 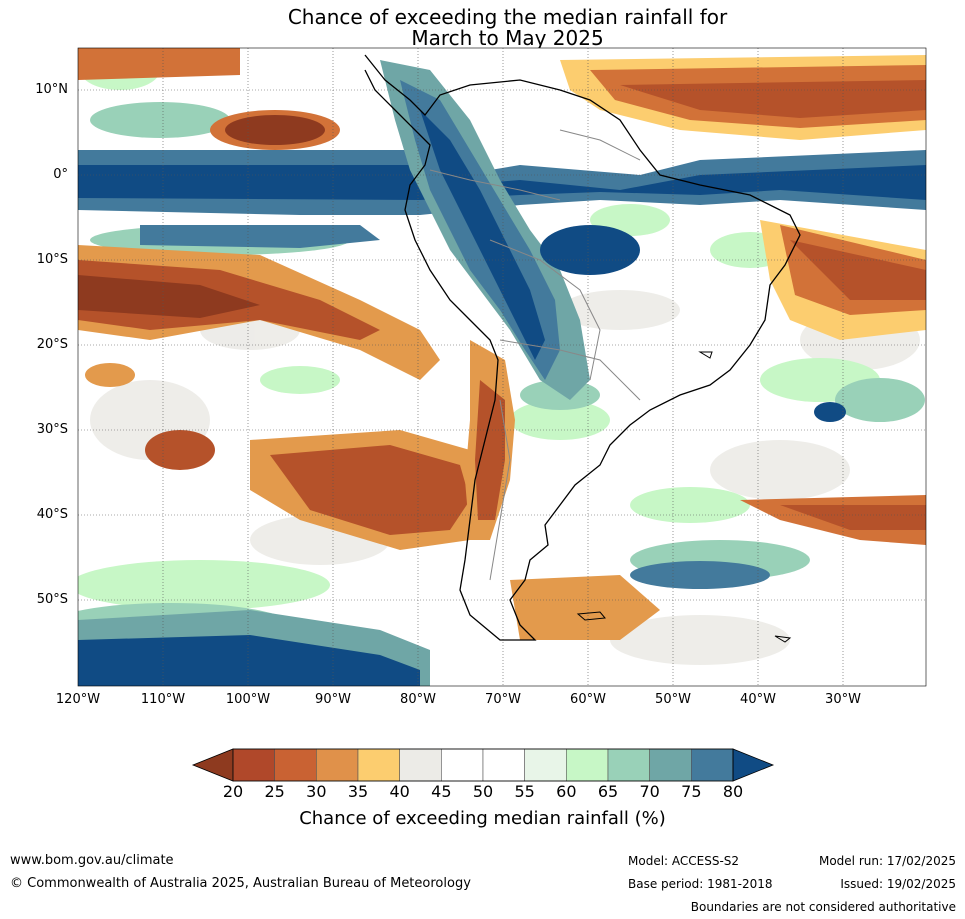 I want to click on colorbar-tick-label: 30, so click(x=316, y=791).